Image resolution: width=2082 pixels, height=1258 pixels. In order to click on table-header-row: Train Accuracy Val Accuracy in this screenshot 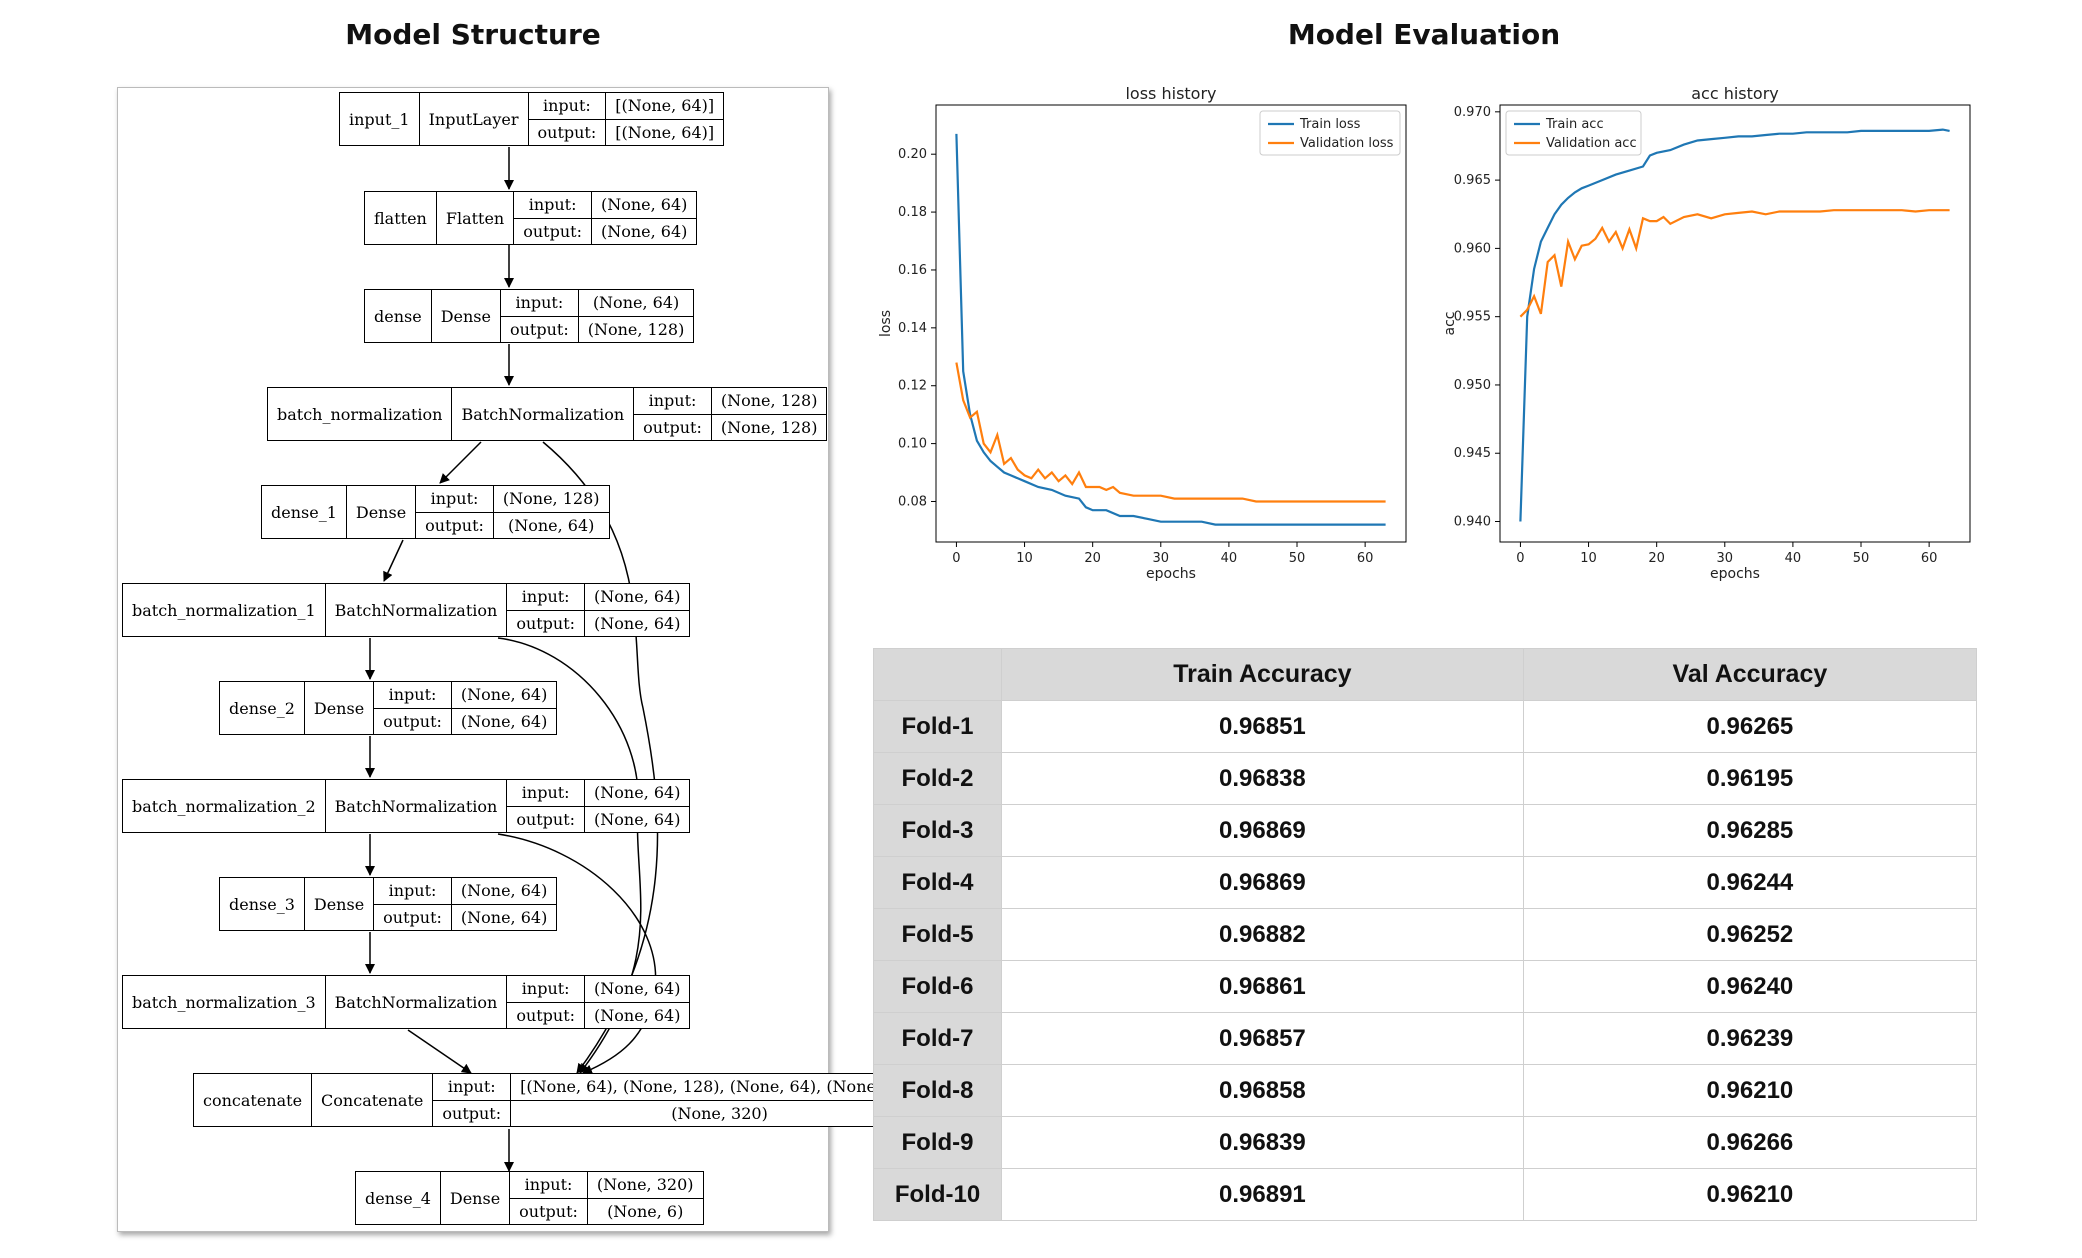, I will do `click(1425, 674)`.